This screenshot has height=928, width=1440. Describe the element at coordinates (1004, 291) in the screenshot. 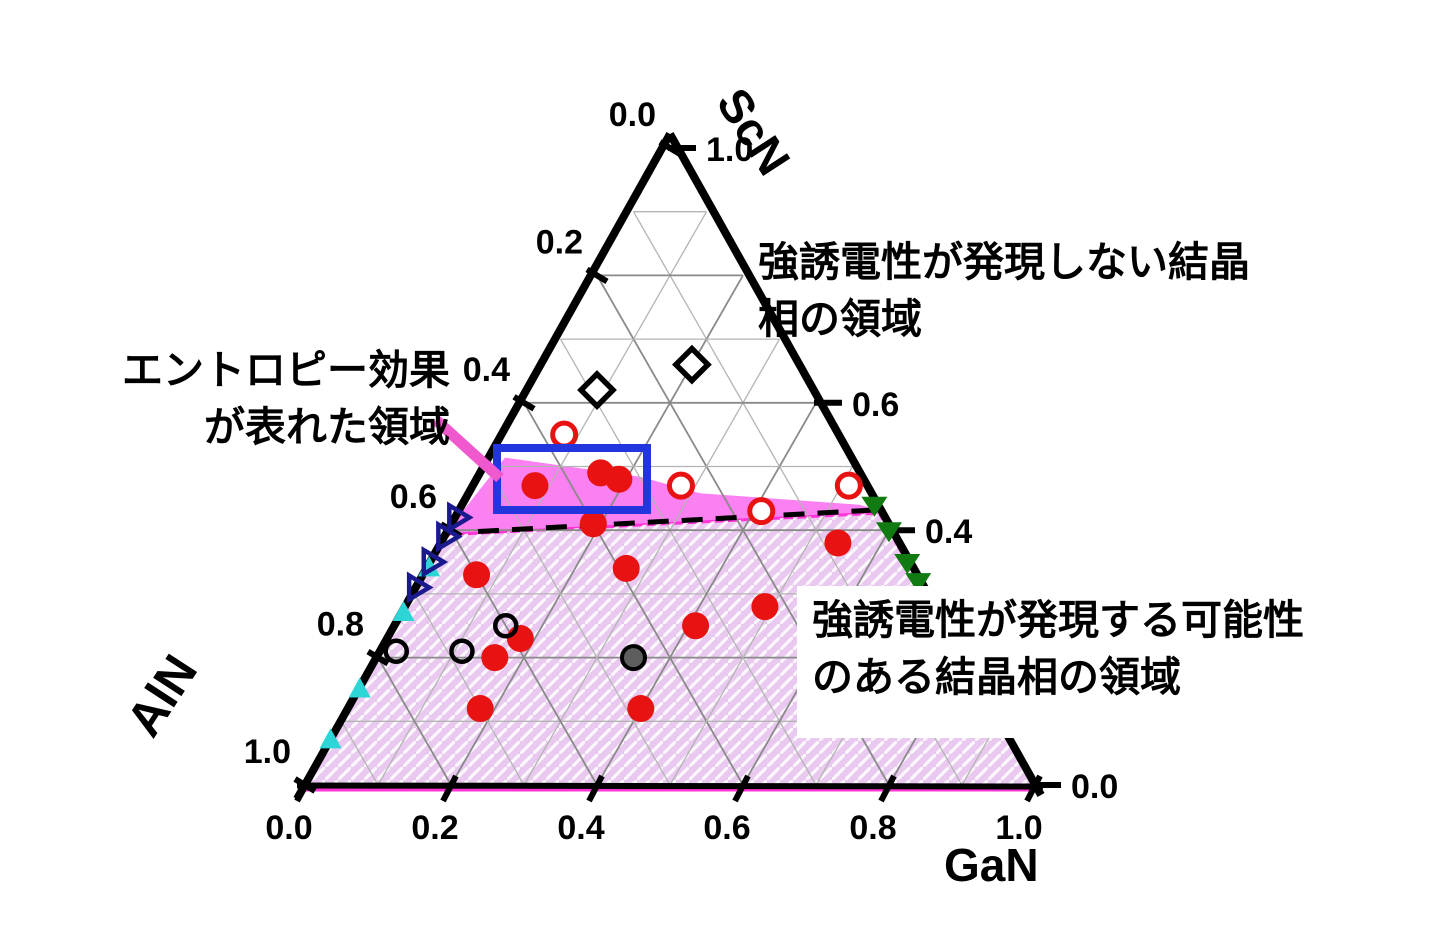

I see `annotation-no-ferroelectric-region: 強誘電性が発現しない結晶 相の領域` at that location.